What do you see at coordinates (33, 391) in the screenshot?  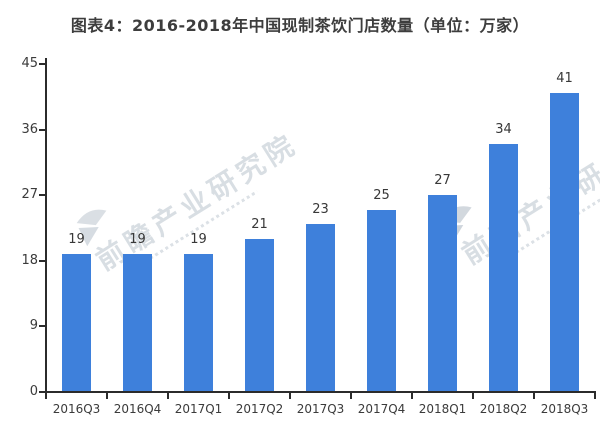 I see `y-tick-label: 0` at bounding box center [33, 391].